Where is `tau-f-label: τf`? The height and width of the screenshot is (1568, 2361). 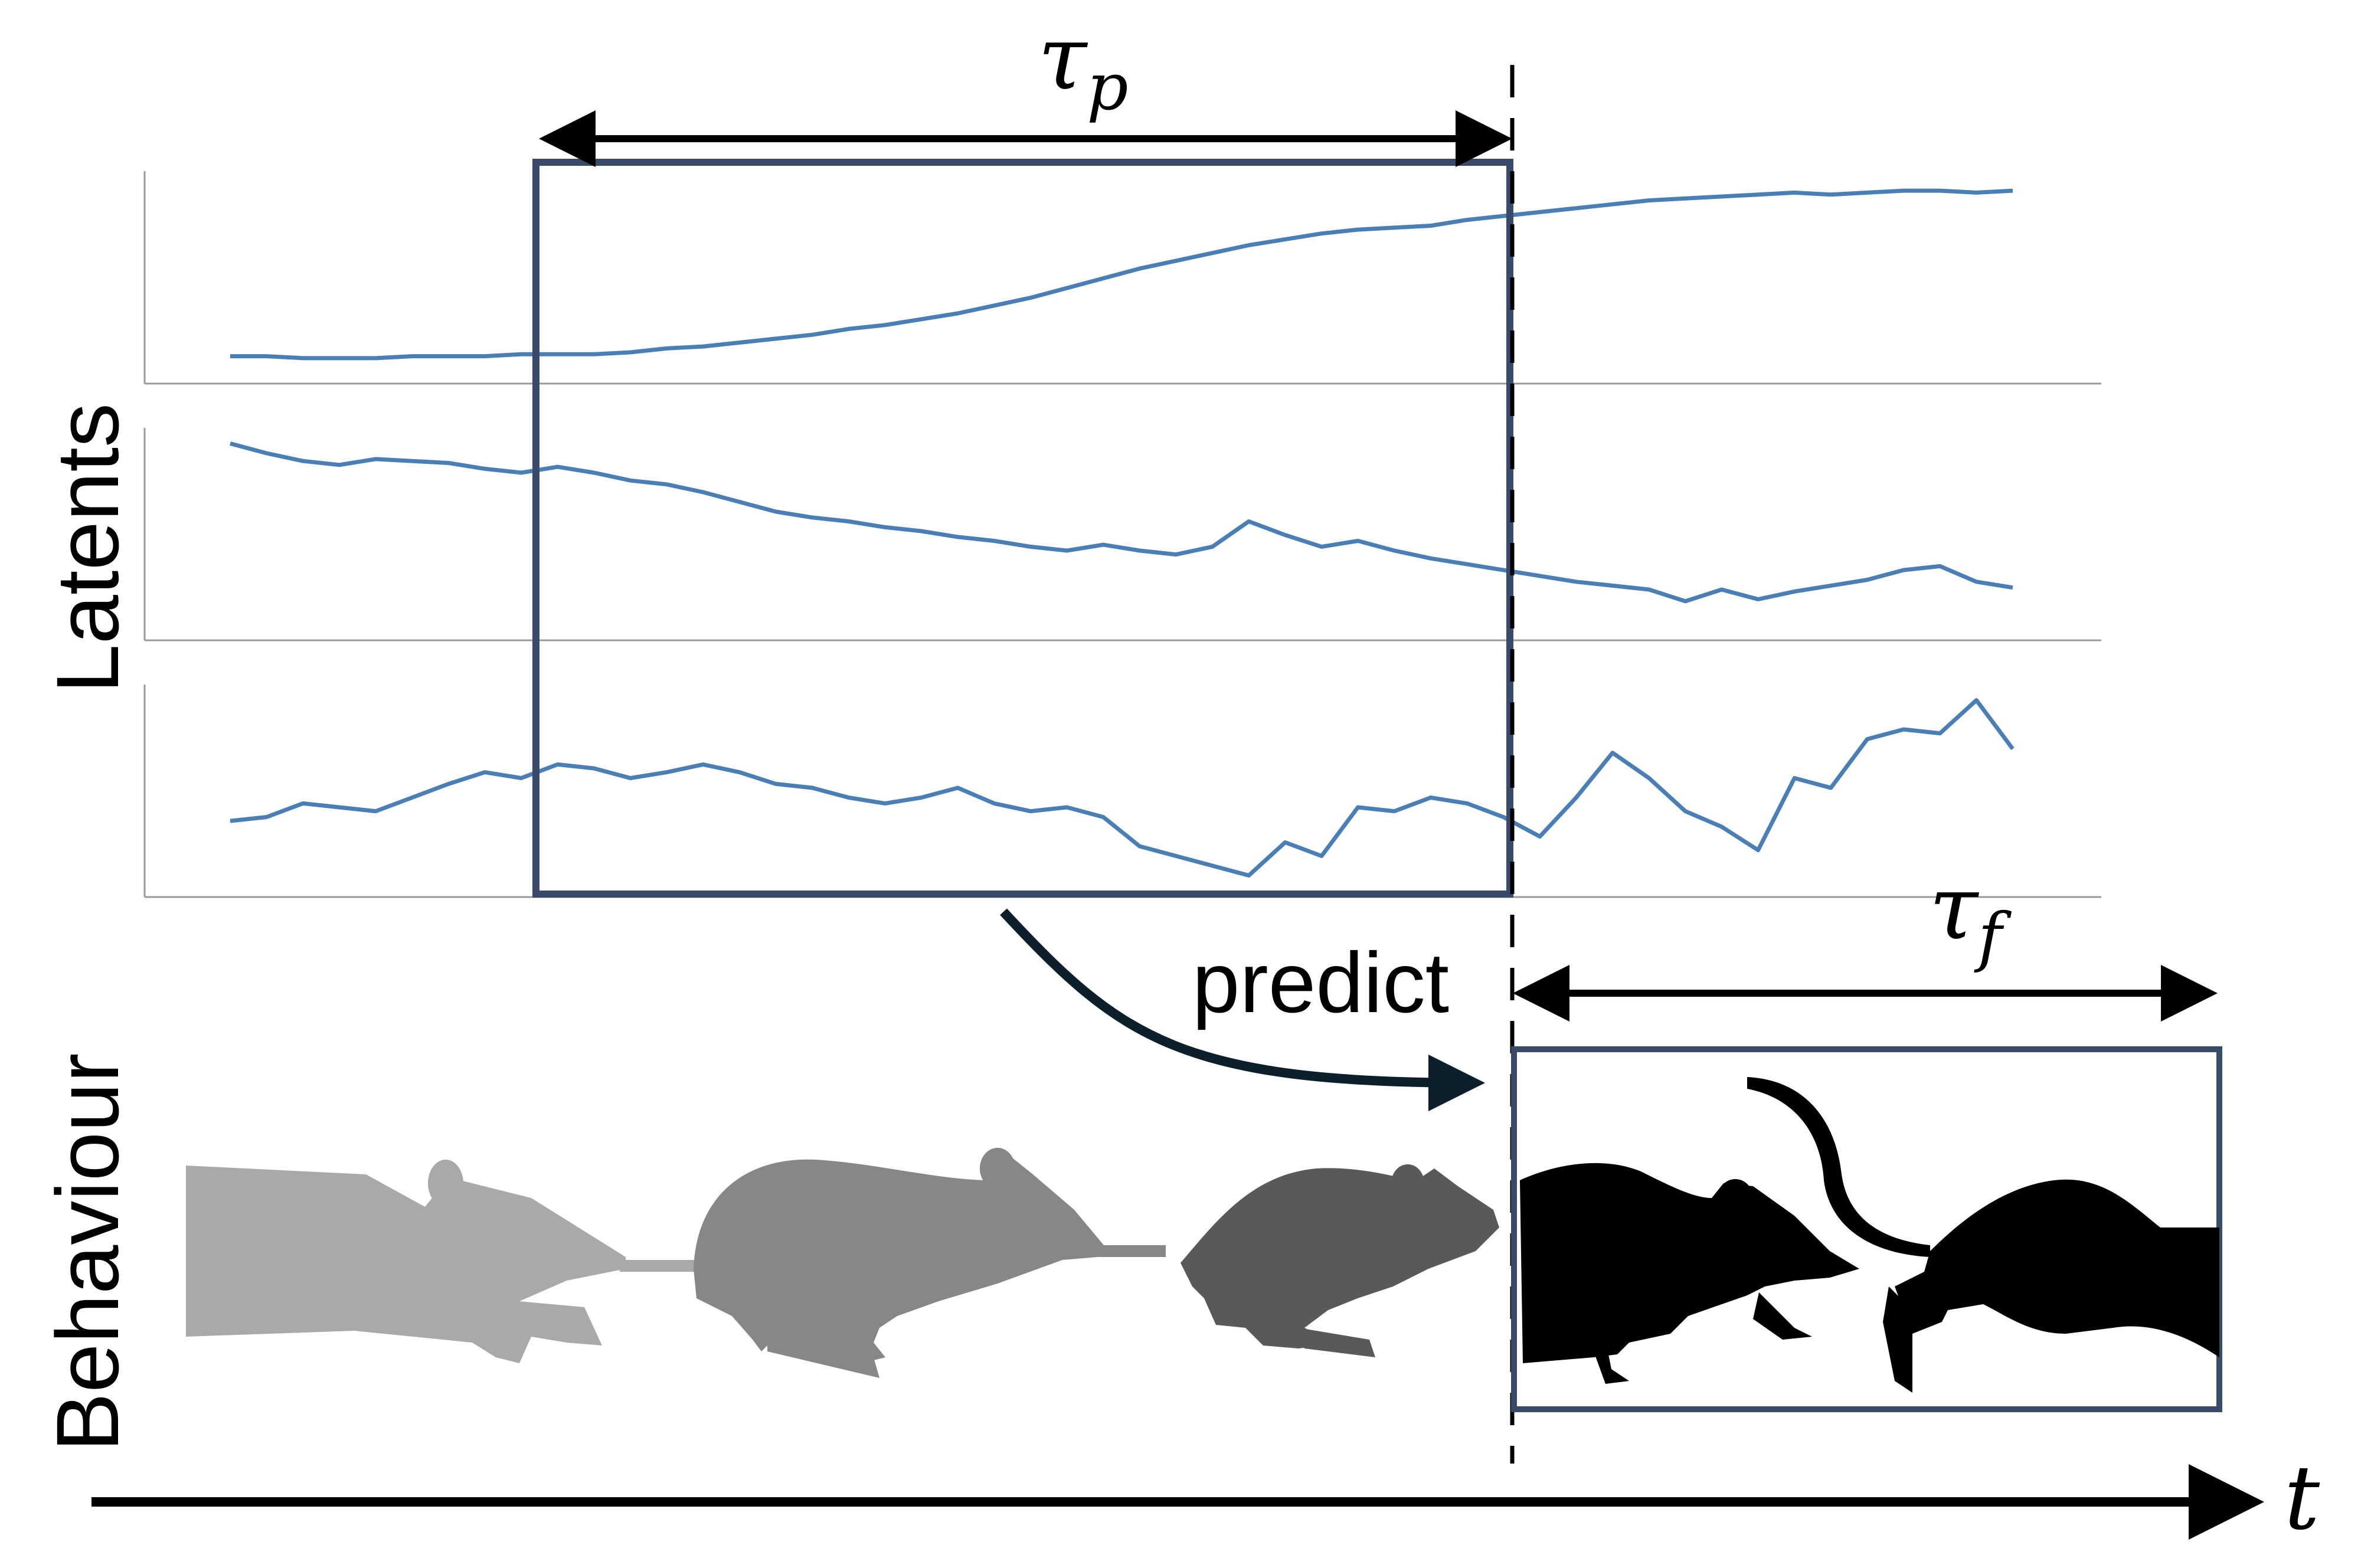
tau-f-label: τf is located at coordinates (1971, 915).